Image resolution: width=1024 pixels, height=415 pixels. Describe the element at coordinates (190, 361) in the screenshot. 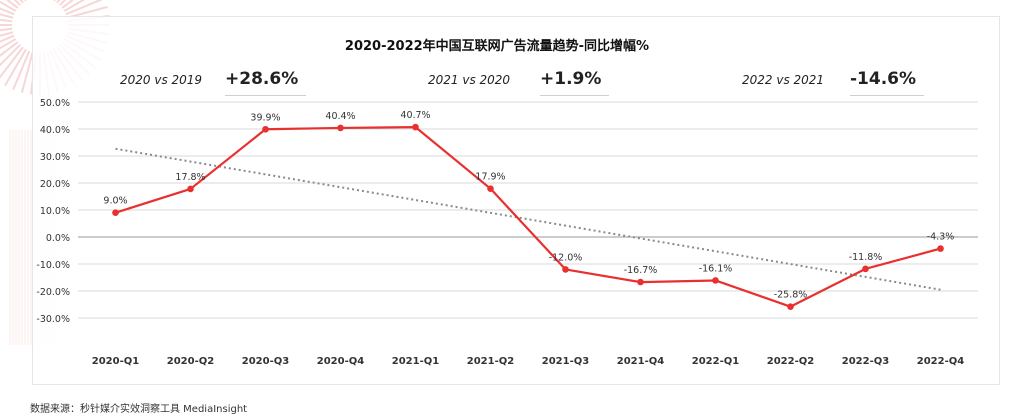

I see `x-tick-label: 2020-Q2` at that location.